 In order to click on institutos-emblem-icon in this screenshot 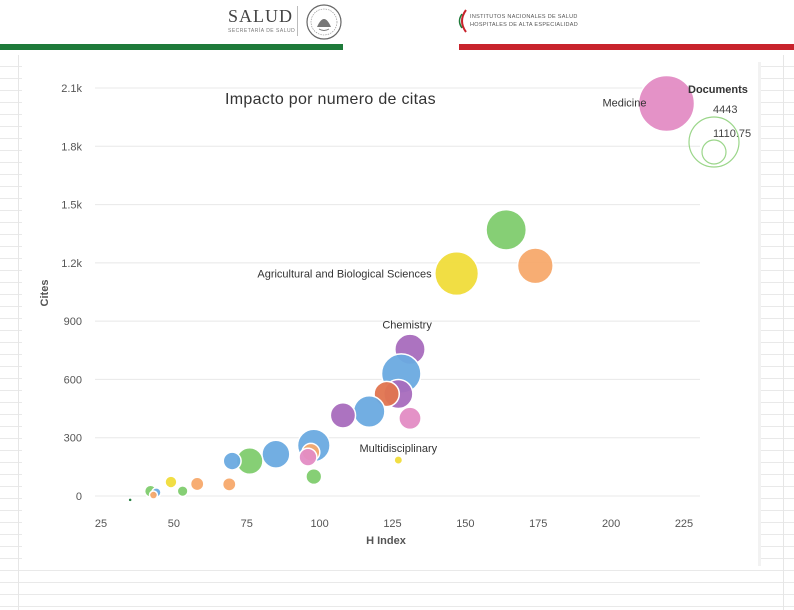, I will do `click(462, 21)`.